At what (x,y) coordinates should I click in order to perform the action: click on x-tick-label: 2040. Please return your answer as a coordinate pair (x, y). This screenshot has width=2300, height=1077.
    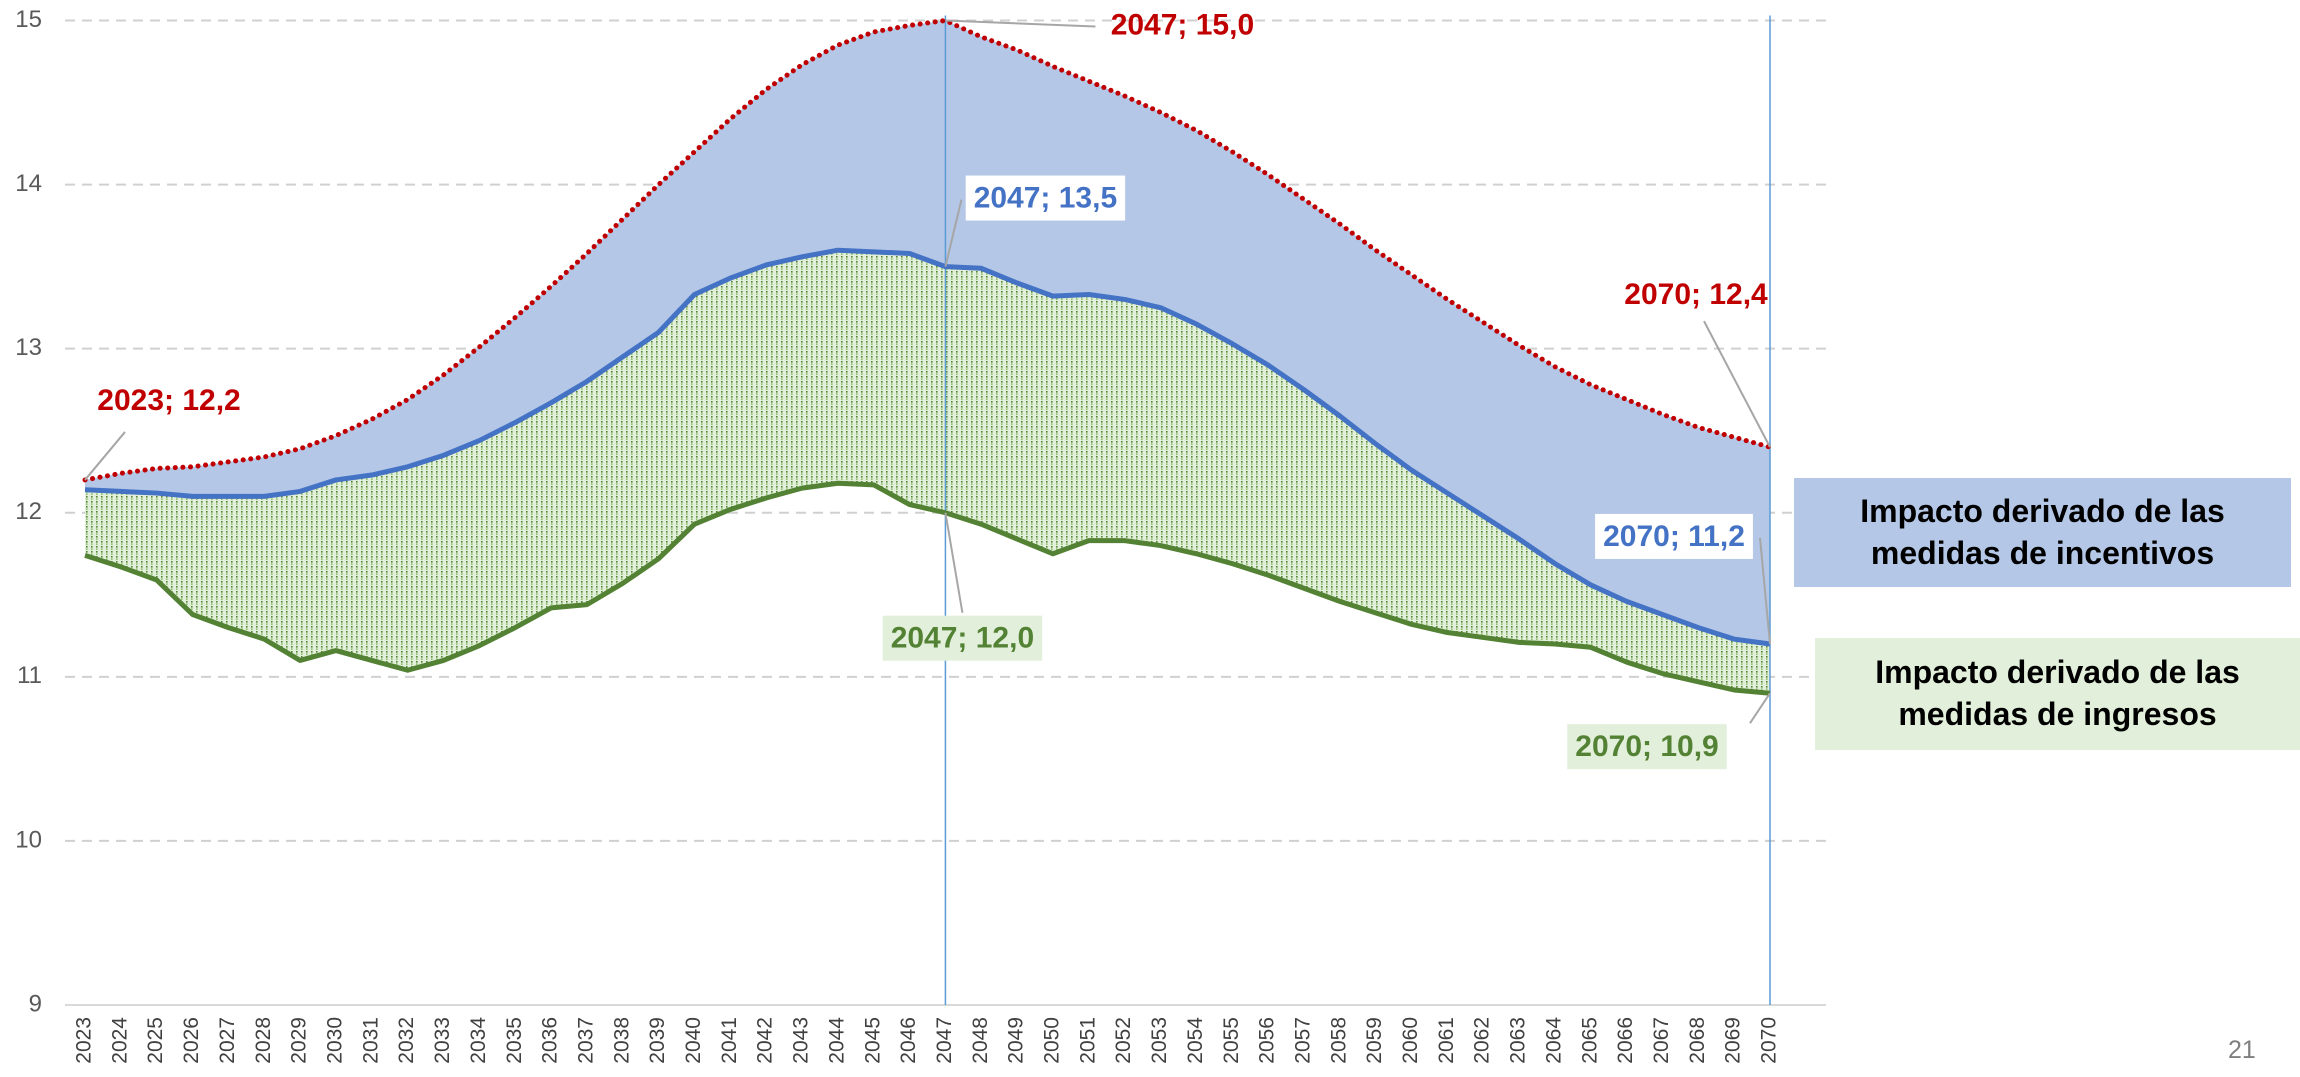
    Looking at the image, I should click on (693, 1040).